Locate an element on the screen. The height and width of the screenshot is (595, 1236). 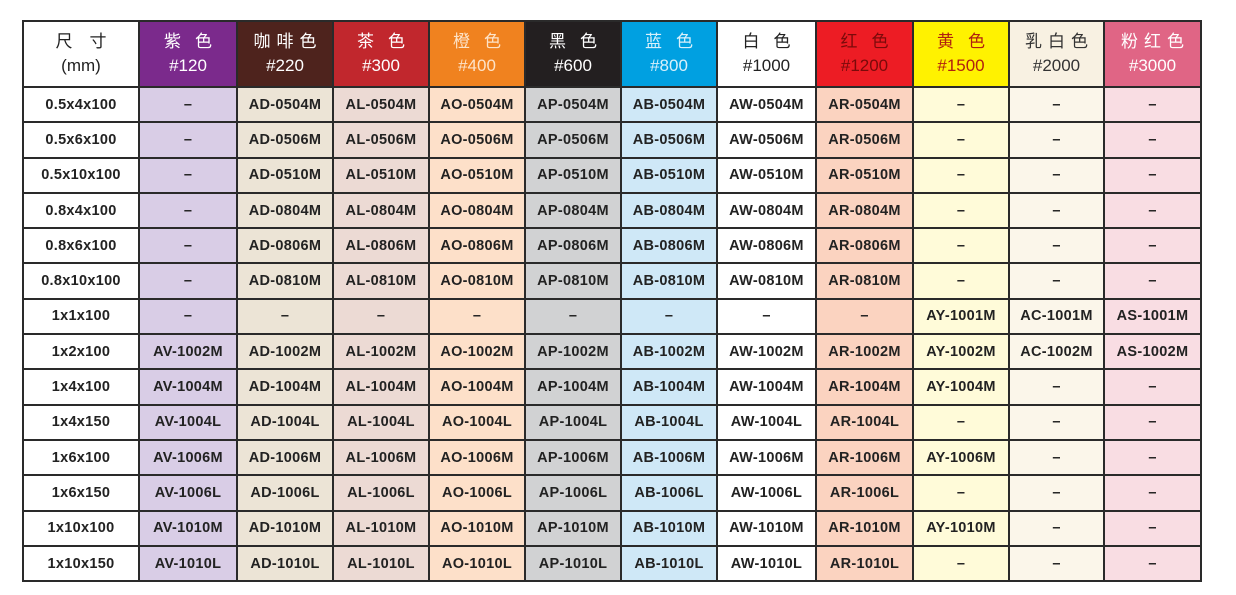
part-number-cell: AL-0804M is located at coordinates (381, 210).